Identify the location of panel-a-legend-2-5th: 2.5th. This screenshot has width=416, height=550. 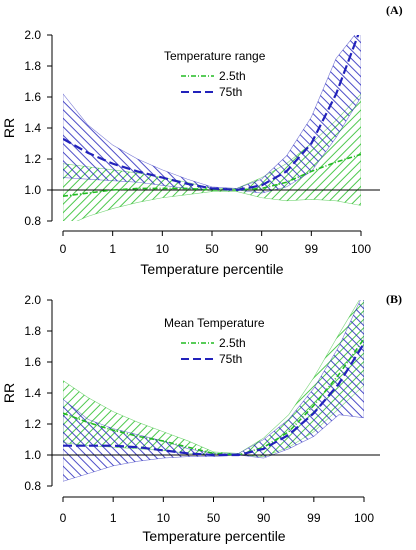
(232, 76).